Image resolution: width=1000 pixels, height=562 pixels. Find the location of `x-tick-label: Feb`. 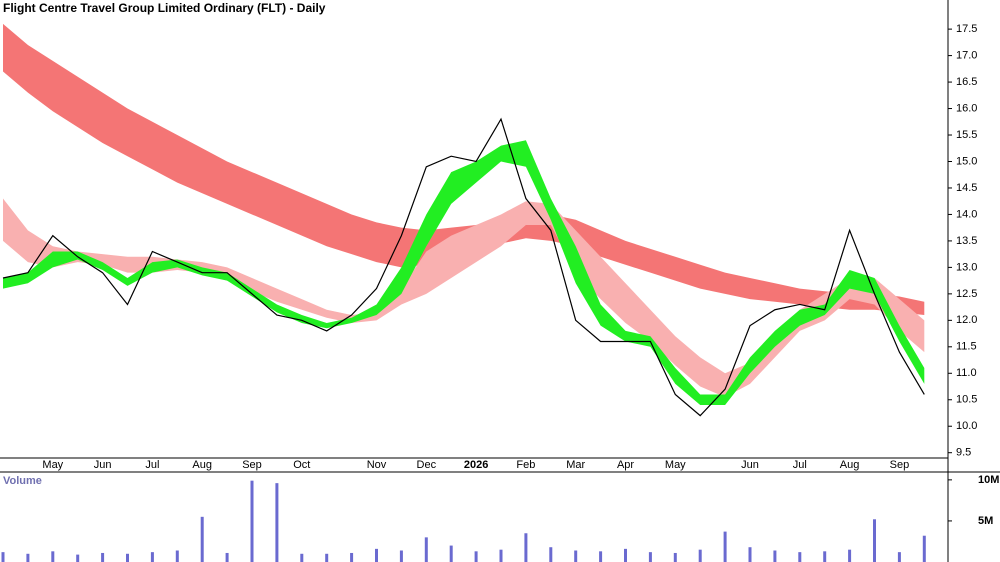

x-tick-label: Feb is located at coordinates (525, 465).